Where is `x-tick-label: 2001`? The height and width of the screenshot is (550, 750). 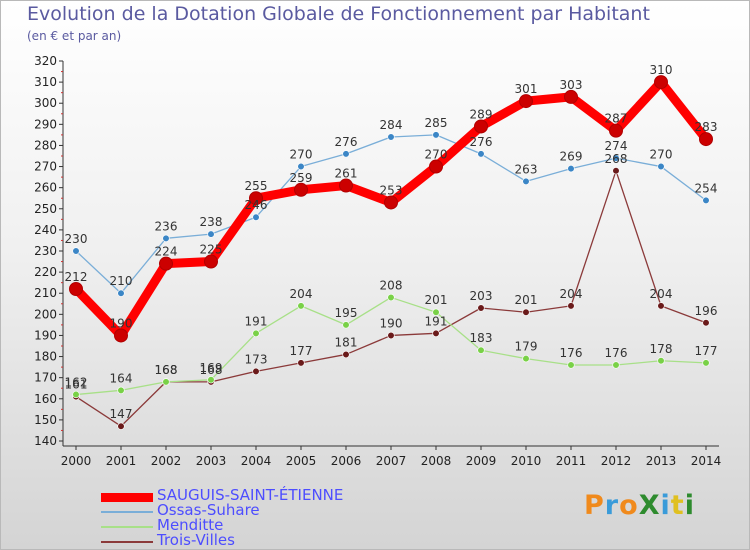 x-tick-label: 2001 is located at coordinates (121, 461).